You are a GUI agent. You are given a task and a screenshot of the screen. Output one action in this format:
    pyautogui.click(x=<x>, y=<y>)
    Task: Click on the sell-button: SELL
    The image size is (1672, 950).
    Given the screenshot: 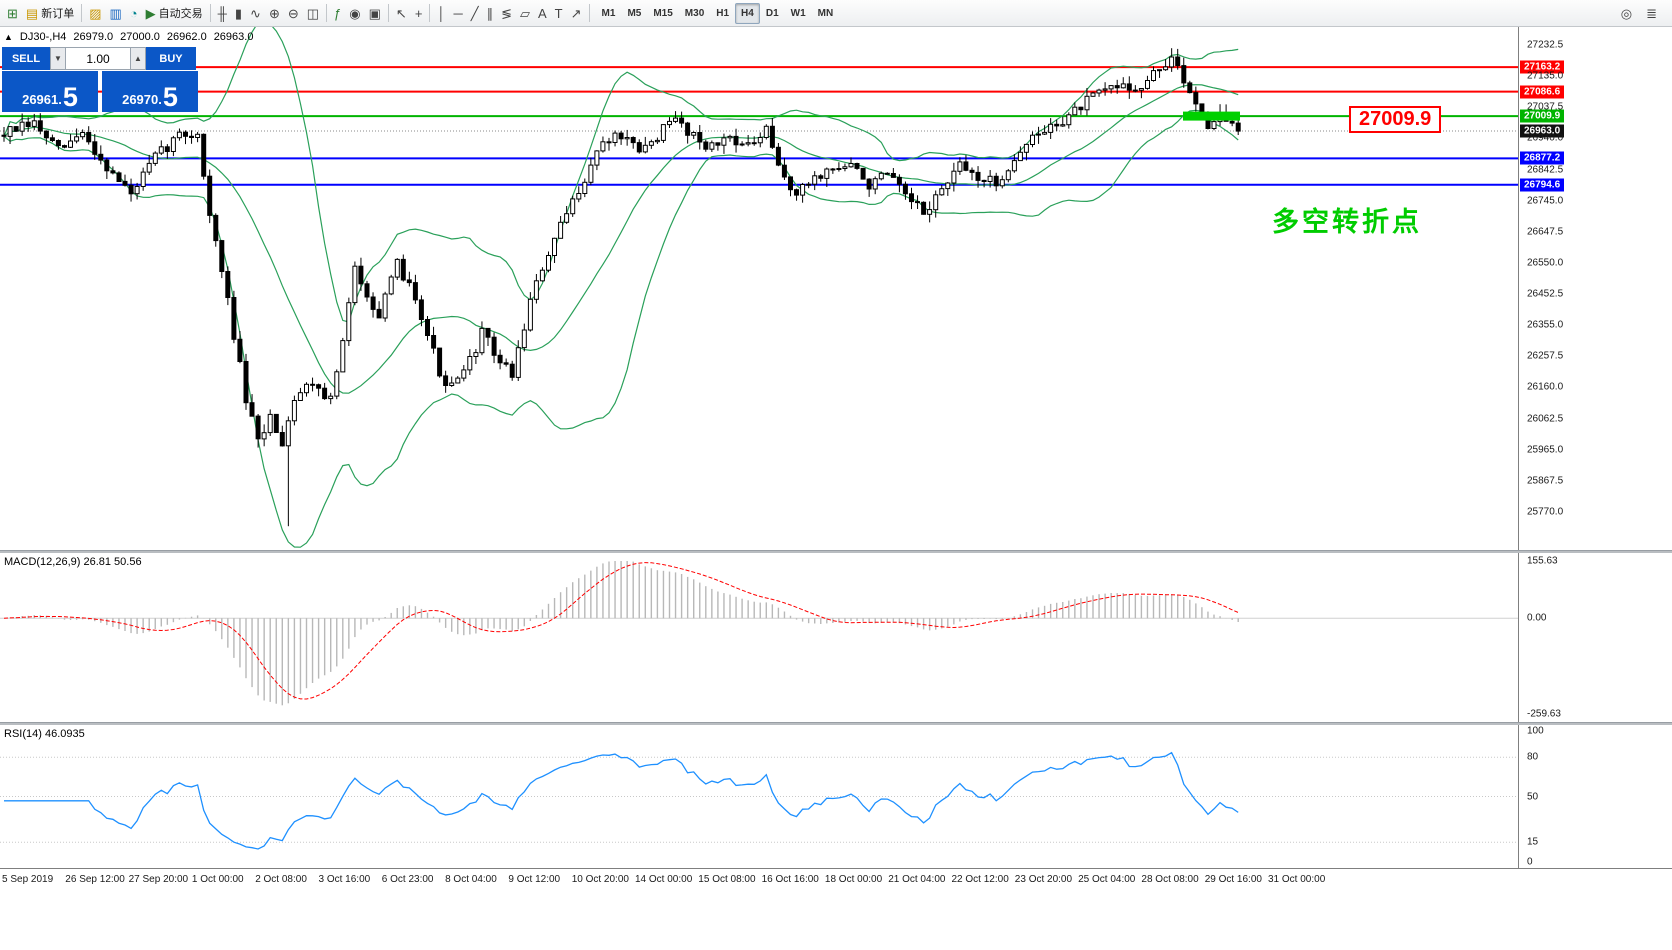 What is the action you would take?
    pyautogui.click(x=26, y=58)
    